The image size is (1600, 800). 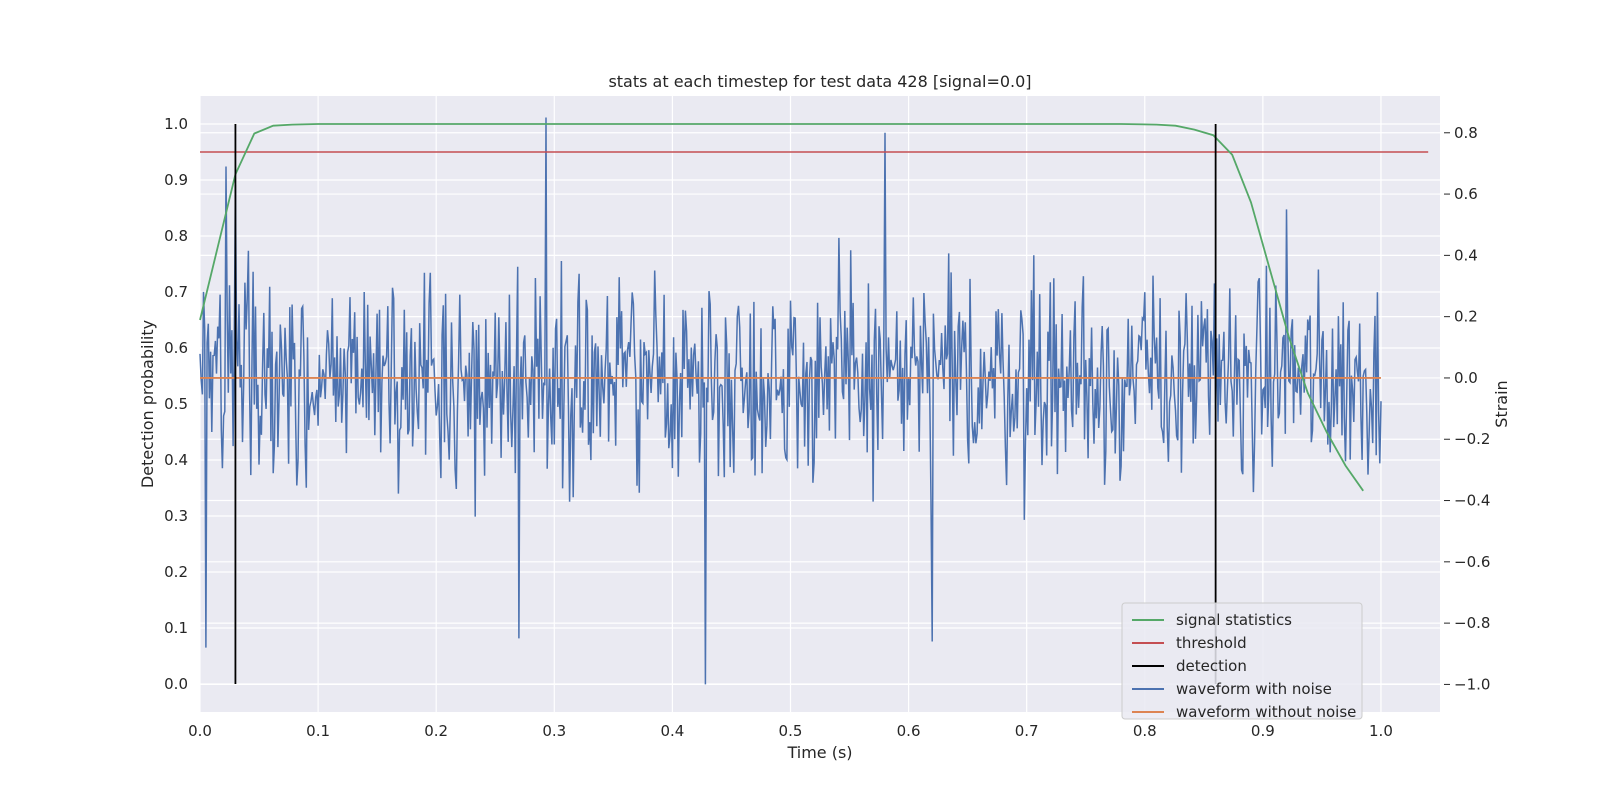 What do you see at coordinates (1466, 378) in the screenshot?
I see `y2-tick-label: 0.0` at bounding box center [1466, 378].